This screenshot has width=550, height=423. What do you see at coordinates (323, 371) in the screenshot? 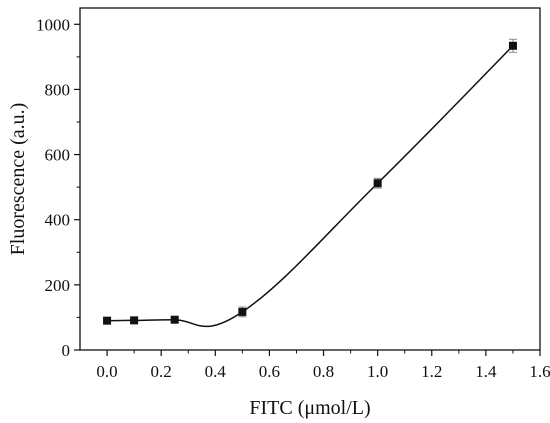
I see `x-tick-label: 0.8` at bounding box center [323, 371].